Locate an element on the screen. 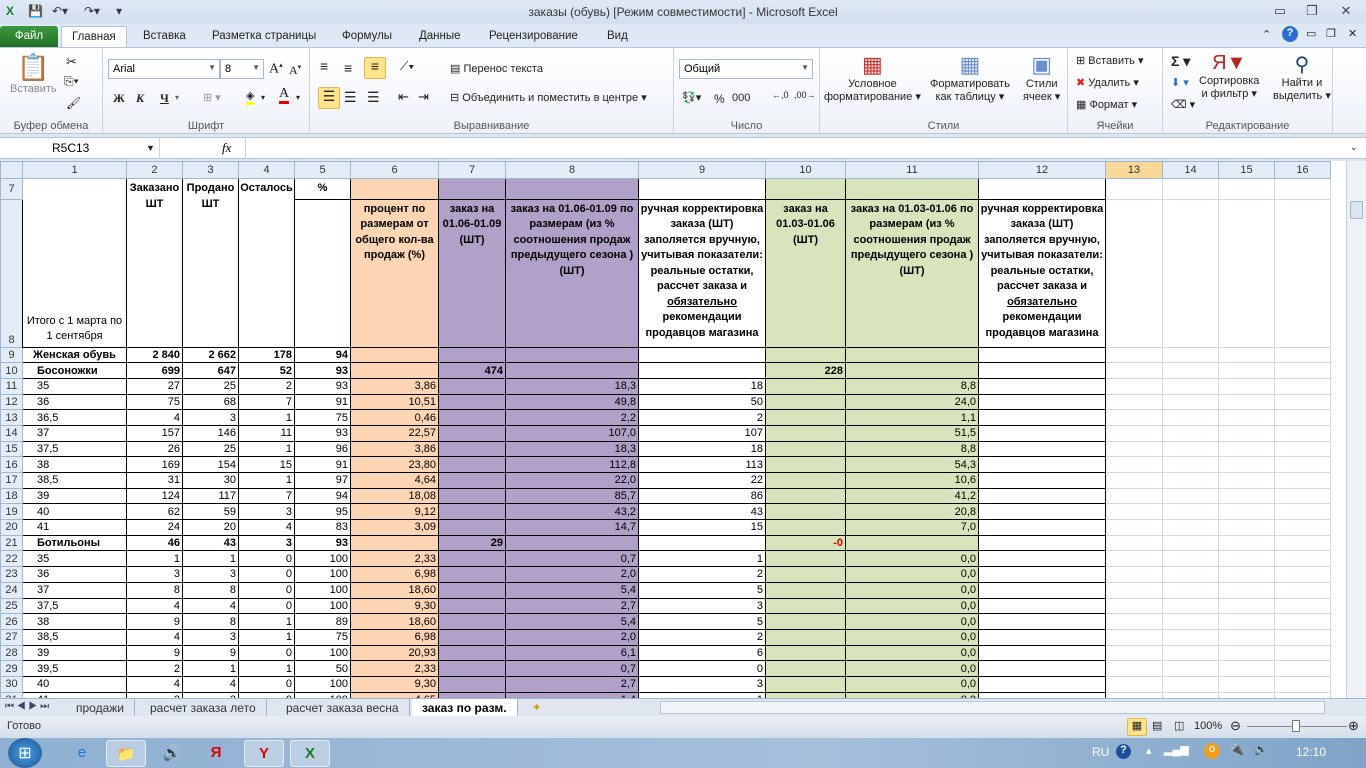  cell-col-8: 5,4 is located at coordinates (572, 590).